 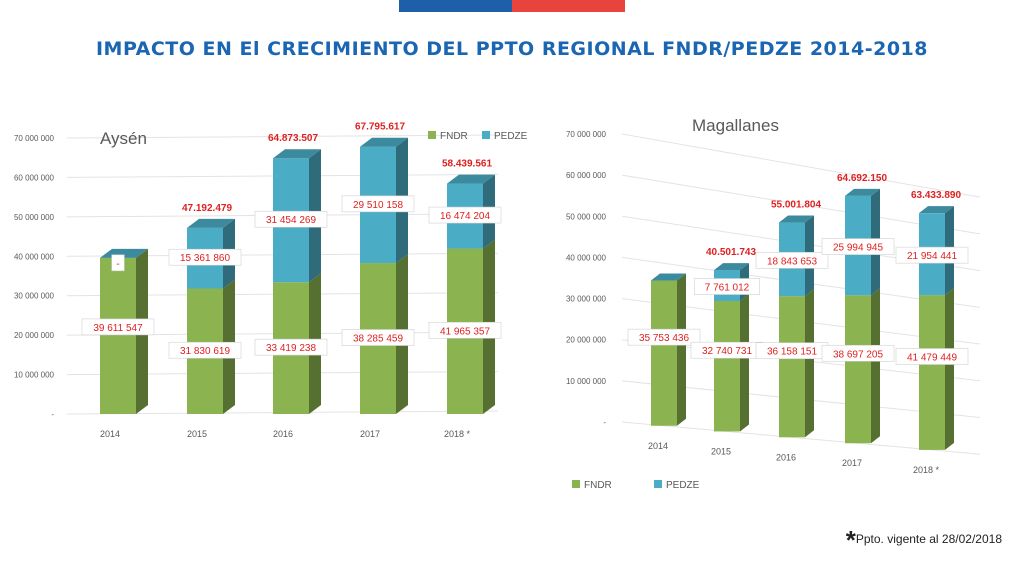 I want to click on total-label-4: 63.433.890, so click(x=936, y=195).